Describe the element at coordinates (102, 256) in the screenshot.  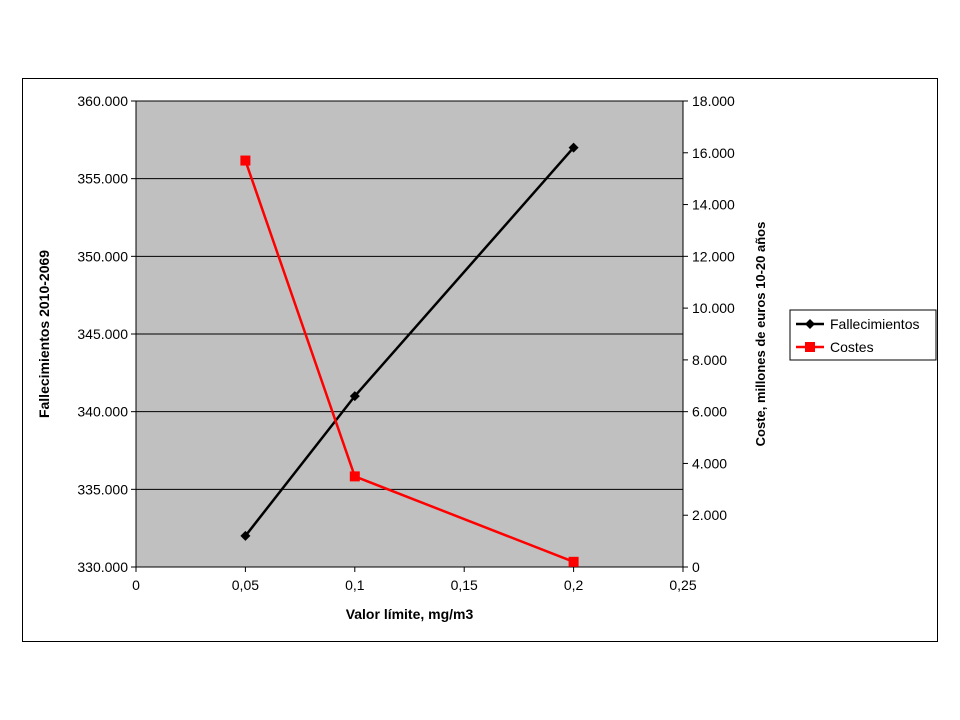
I see `y-left-tick-label: 350.000` at that location.